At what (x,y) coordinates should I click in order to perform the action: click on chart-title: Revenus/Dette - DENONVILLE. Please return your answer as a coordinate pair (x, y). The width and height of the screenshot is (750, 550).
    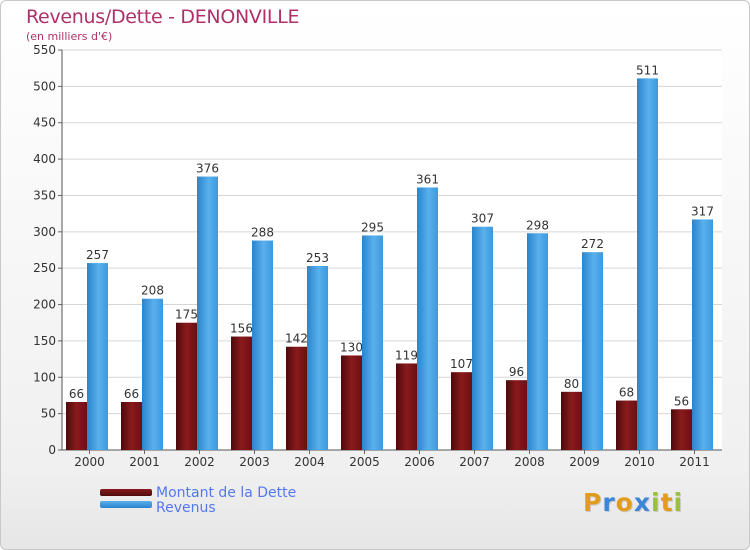
    Looking at the image, I should click on (163, 17).